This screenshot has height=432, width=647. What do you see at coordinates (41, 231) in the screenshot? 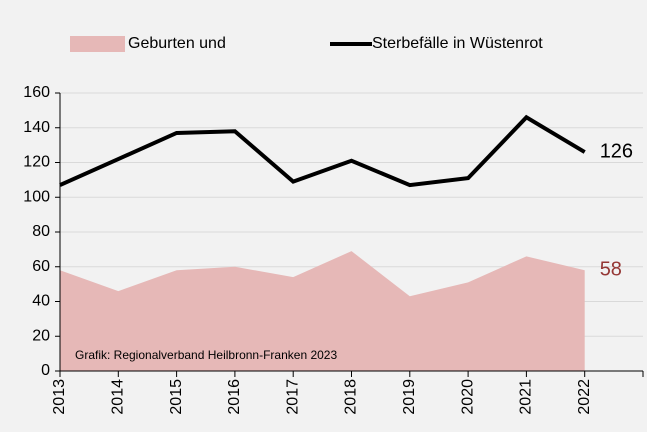
I see `y-tick-label: 80` at bounding box center [41, 231].